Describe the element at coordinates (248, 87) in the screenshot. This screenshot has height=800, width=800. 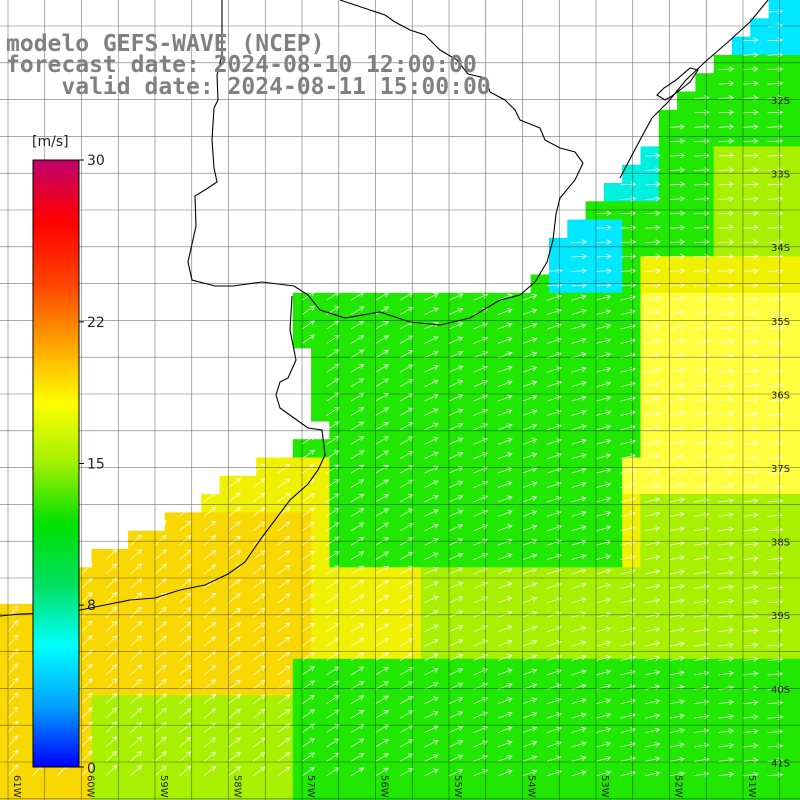
I see `valid-date: valid date: 2024-08-11 15:00:00` at that location.